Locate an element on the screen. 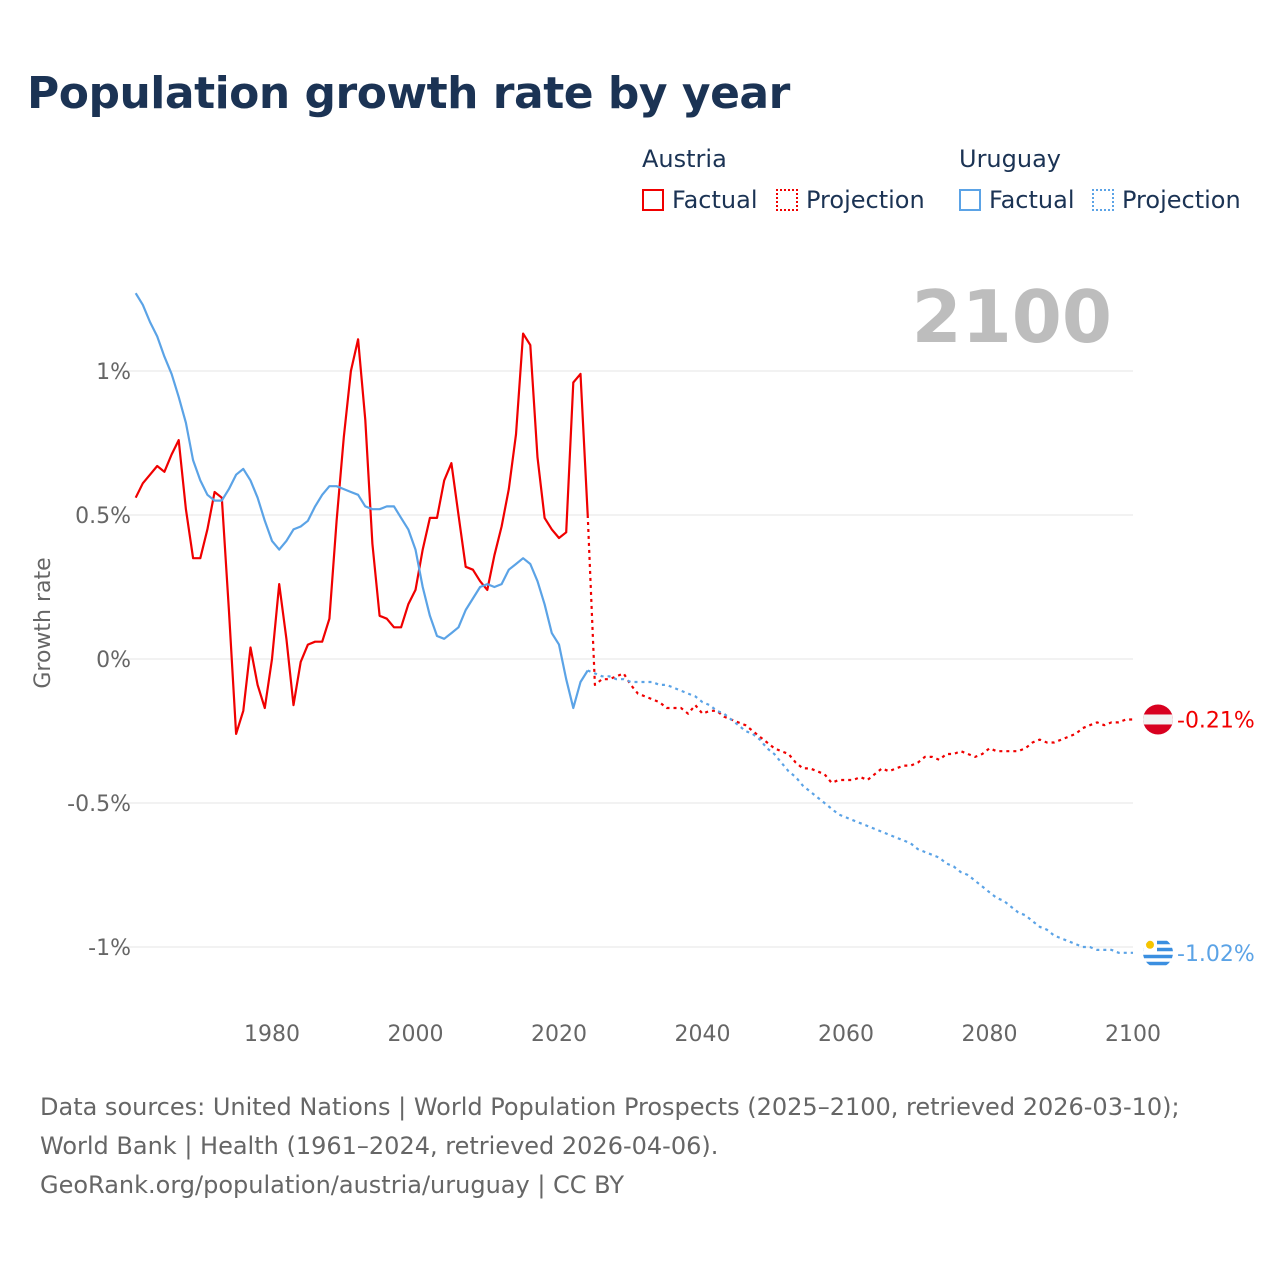 This screenshot has width=1280, height=1280. series-line-uruguay-projection is located at coordinates (860, 811).